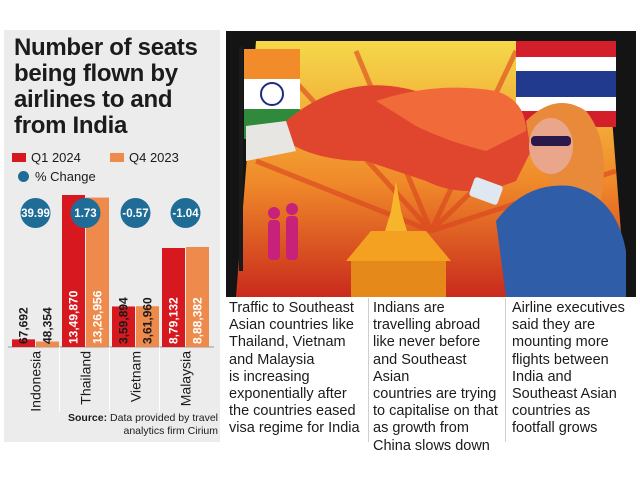  I want to click on text-column-3-line: India and, so click(542, 376).